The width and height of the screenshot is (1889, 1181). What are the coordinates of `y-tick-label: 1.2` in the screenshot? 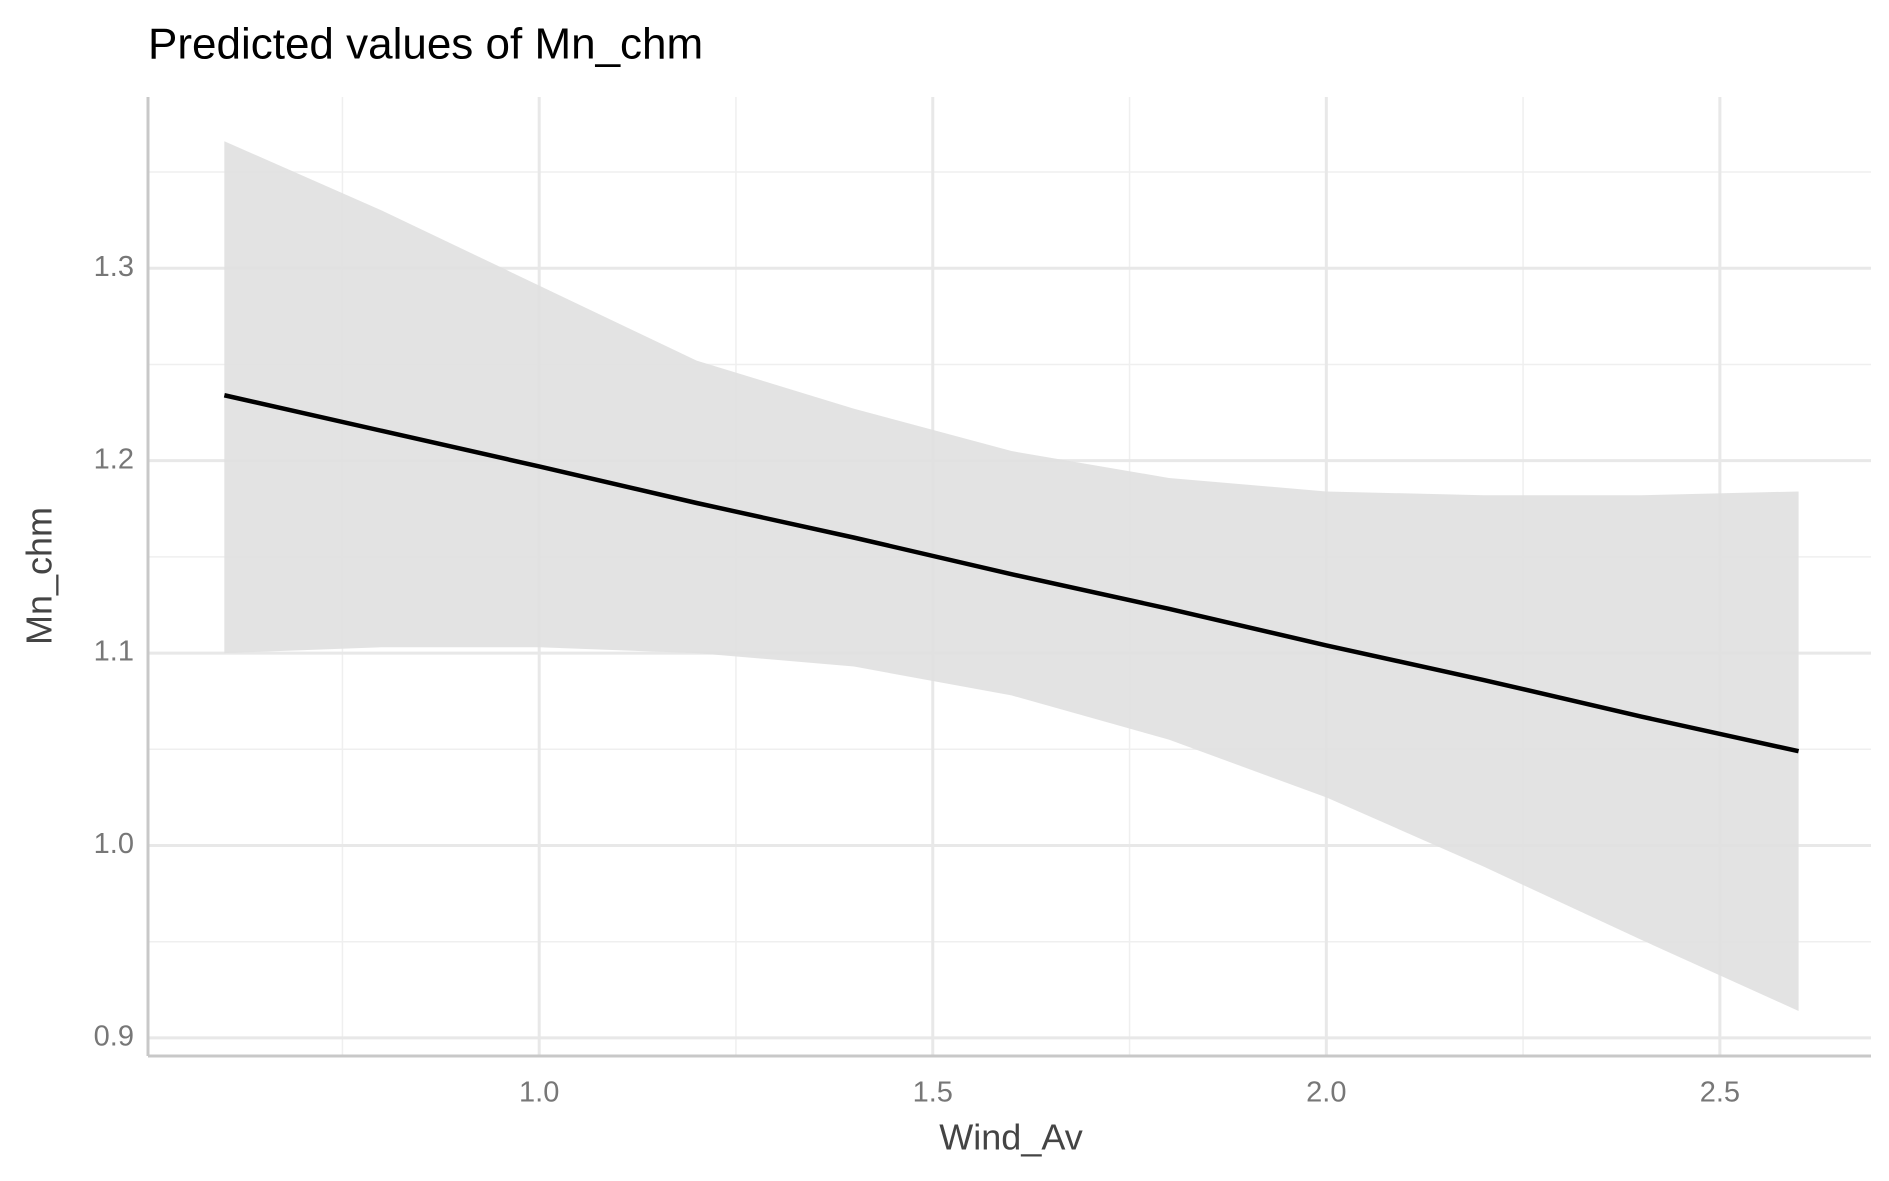 It's located at (114, 459).